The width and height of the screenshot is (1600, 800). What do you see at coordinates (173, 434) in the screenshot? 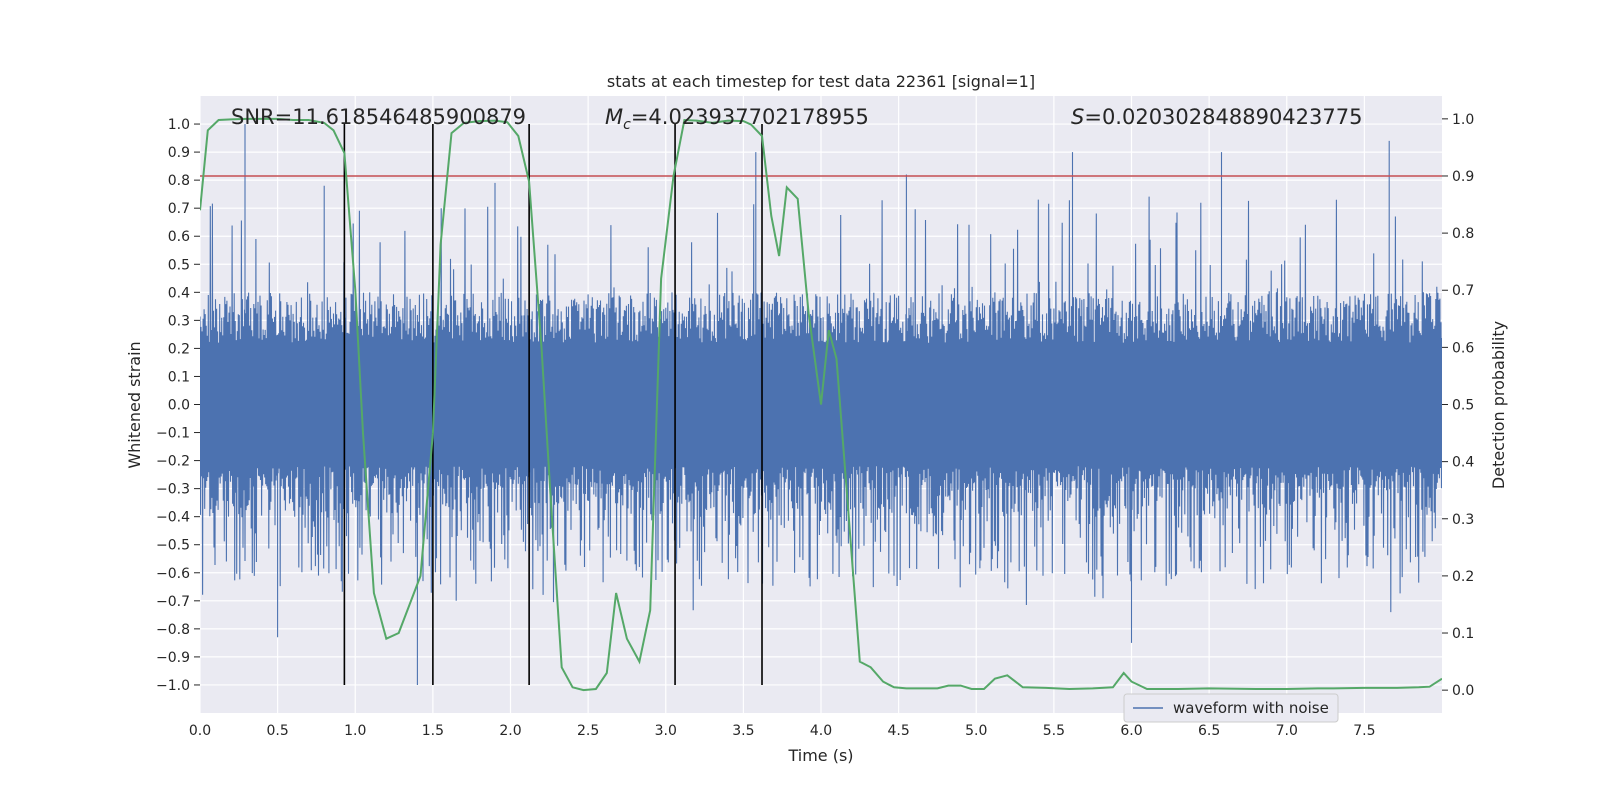
I see `y-left-tick-label: −0.1` at bounding box center [173, 434].